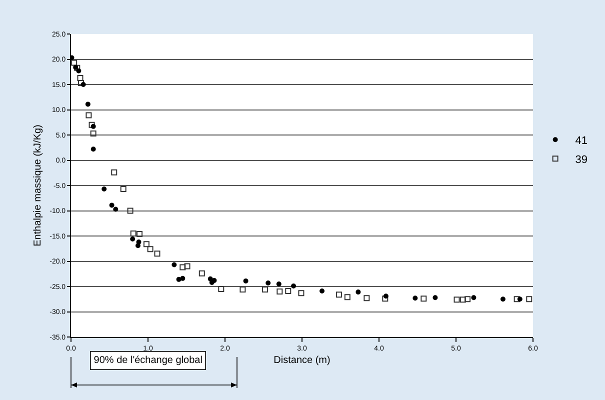 Image resolution: width=605 pixels, height=400 pixels. Describe the element at coordinates (581, 160) in the screenshot. I see `legend-label: 39` at that location.